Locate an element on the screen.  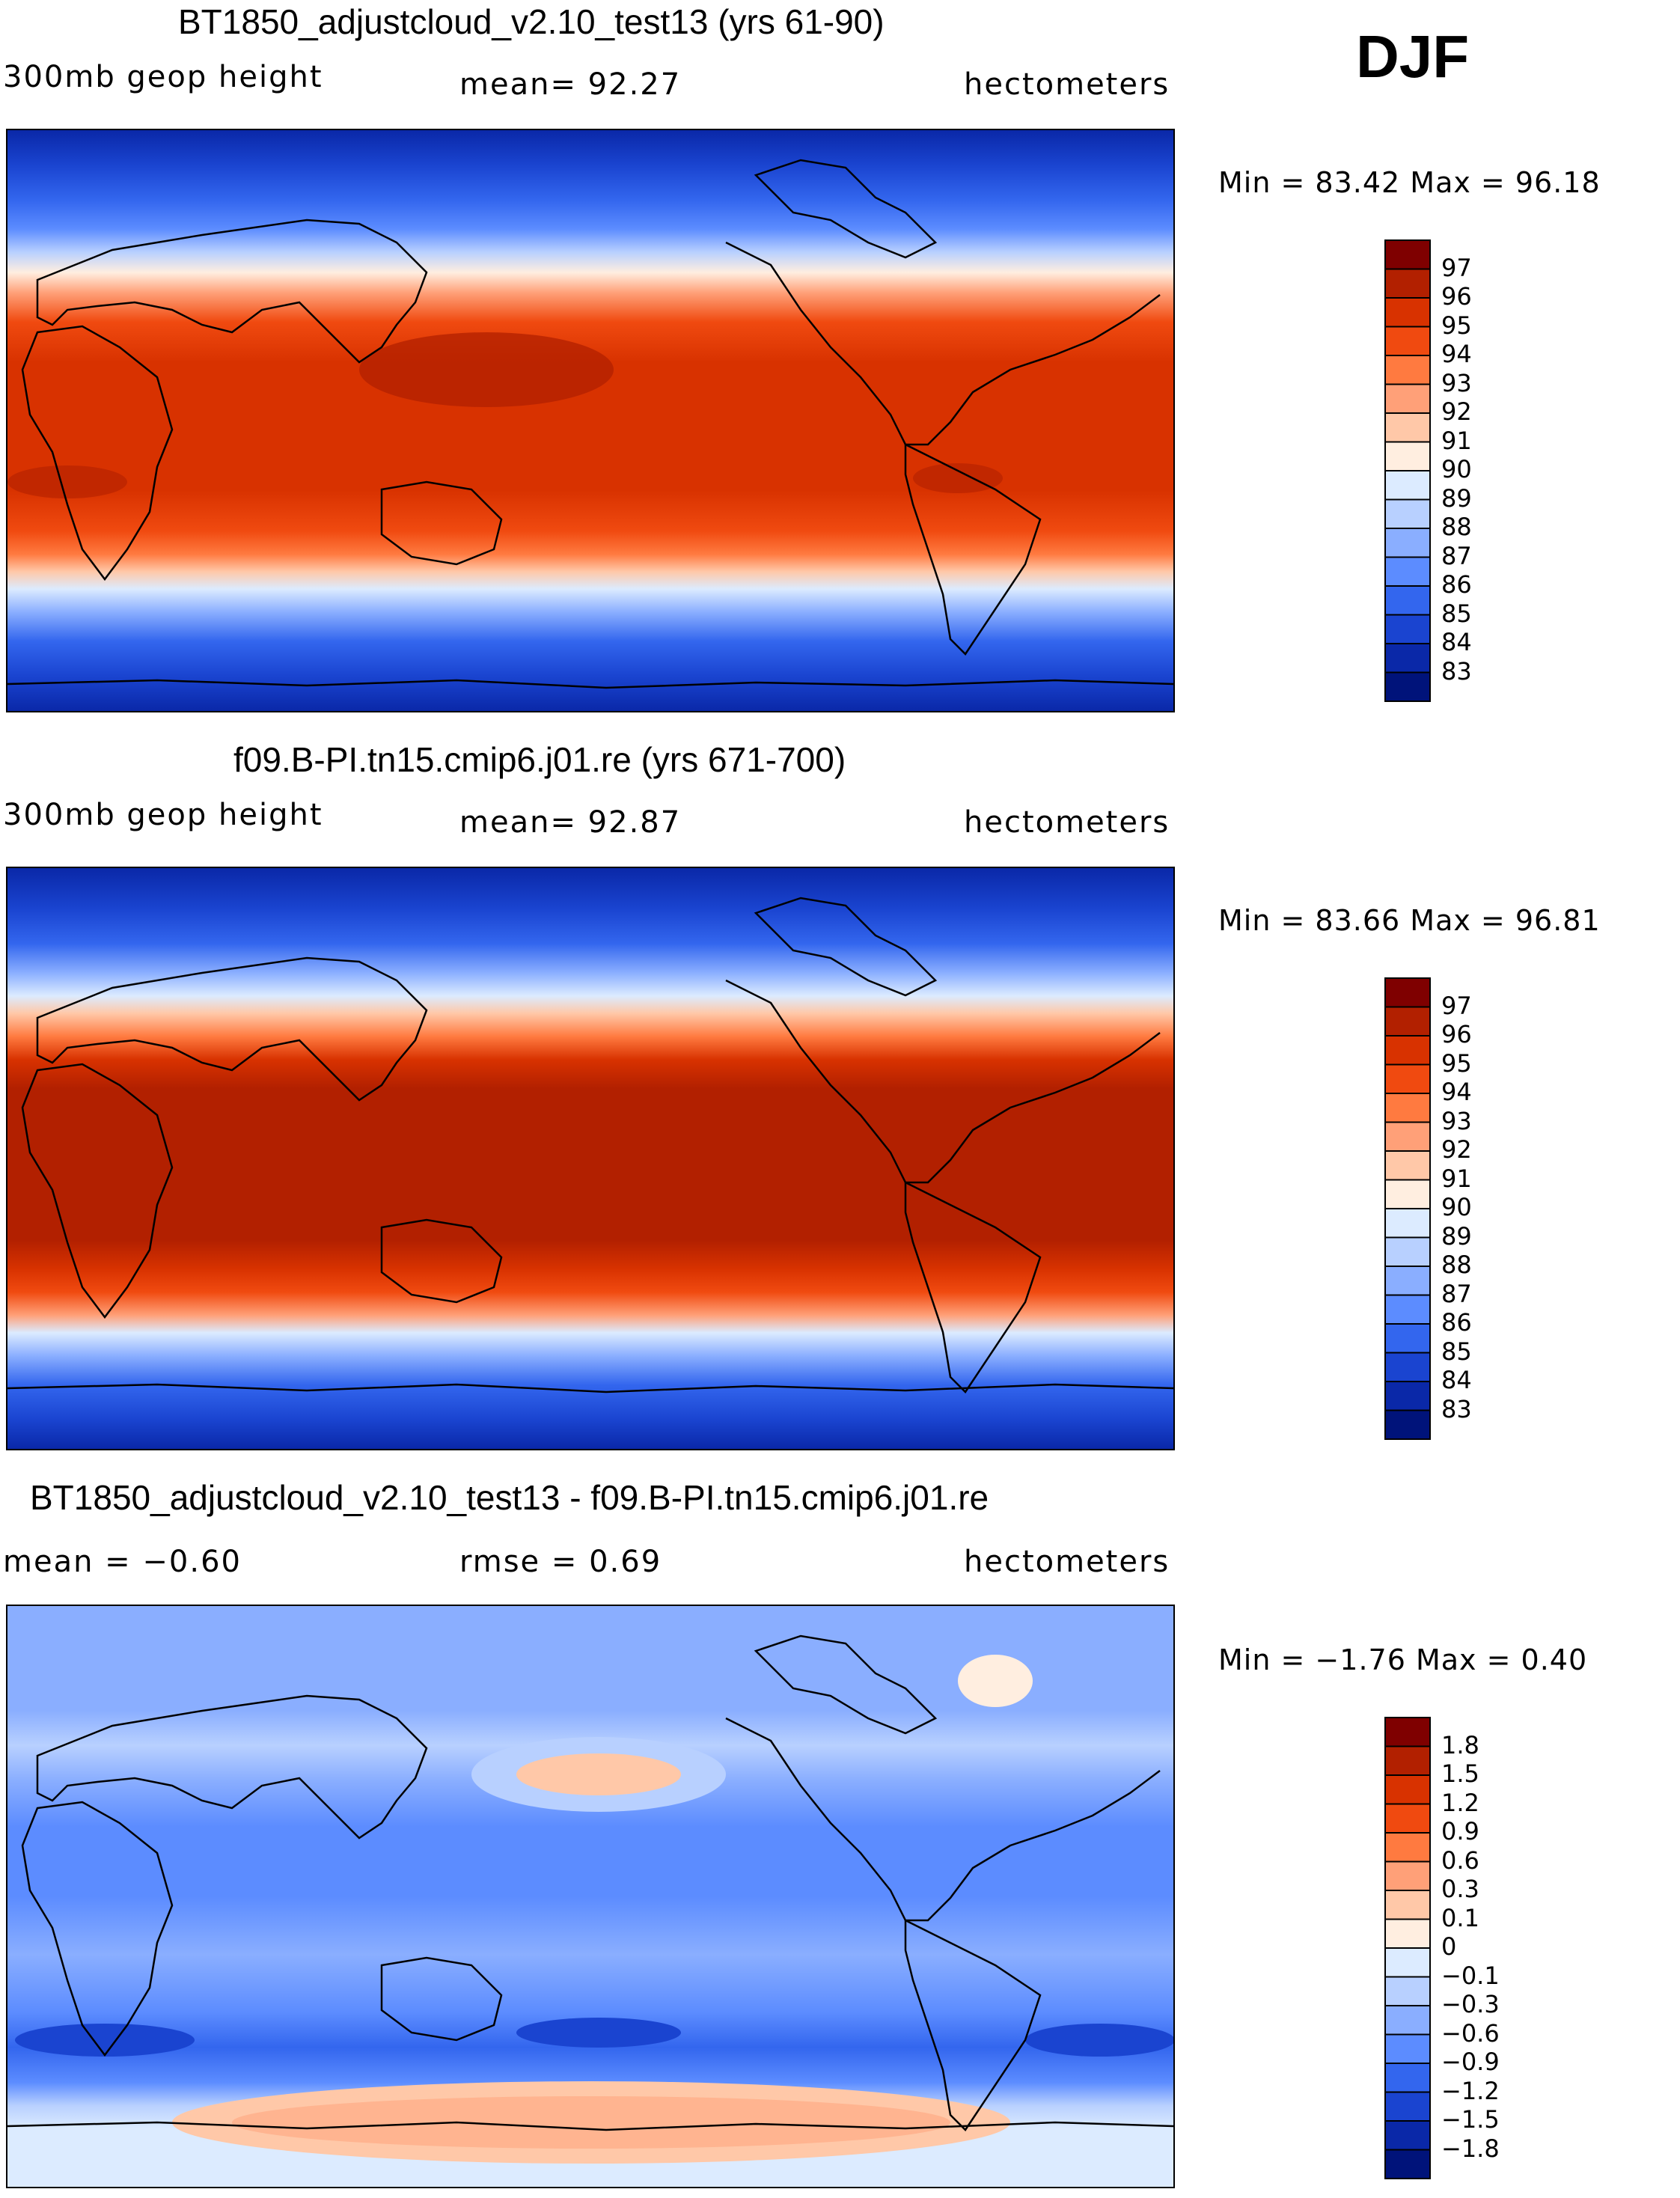
colorbar-label: −1.5 is located at coordinates (1470, 2119).